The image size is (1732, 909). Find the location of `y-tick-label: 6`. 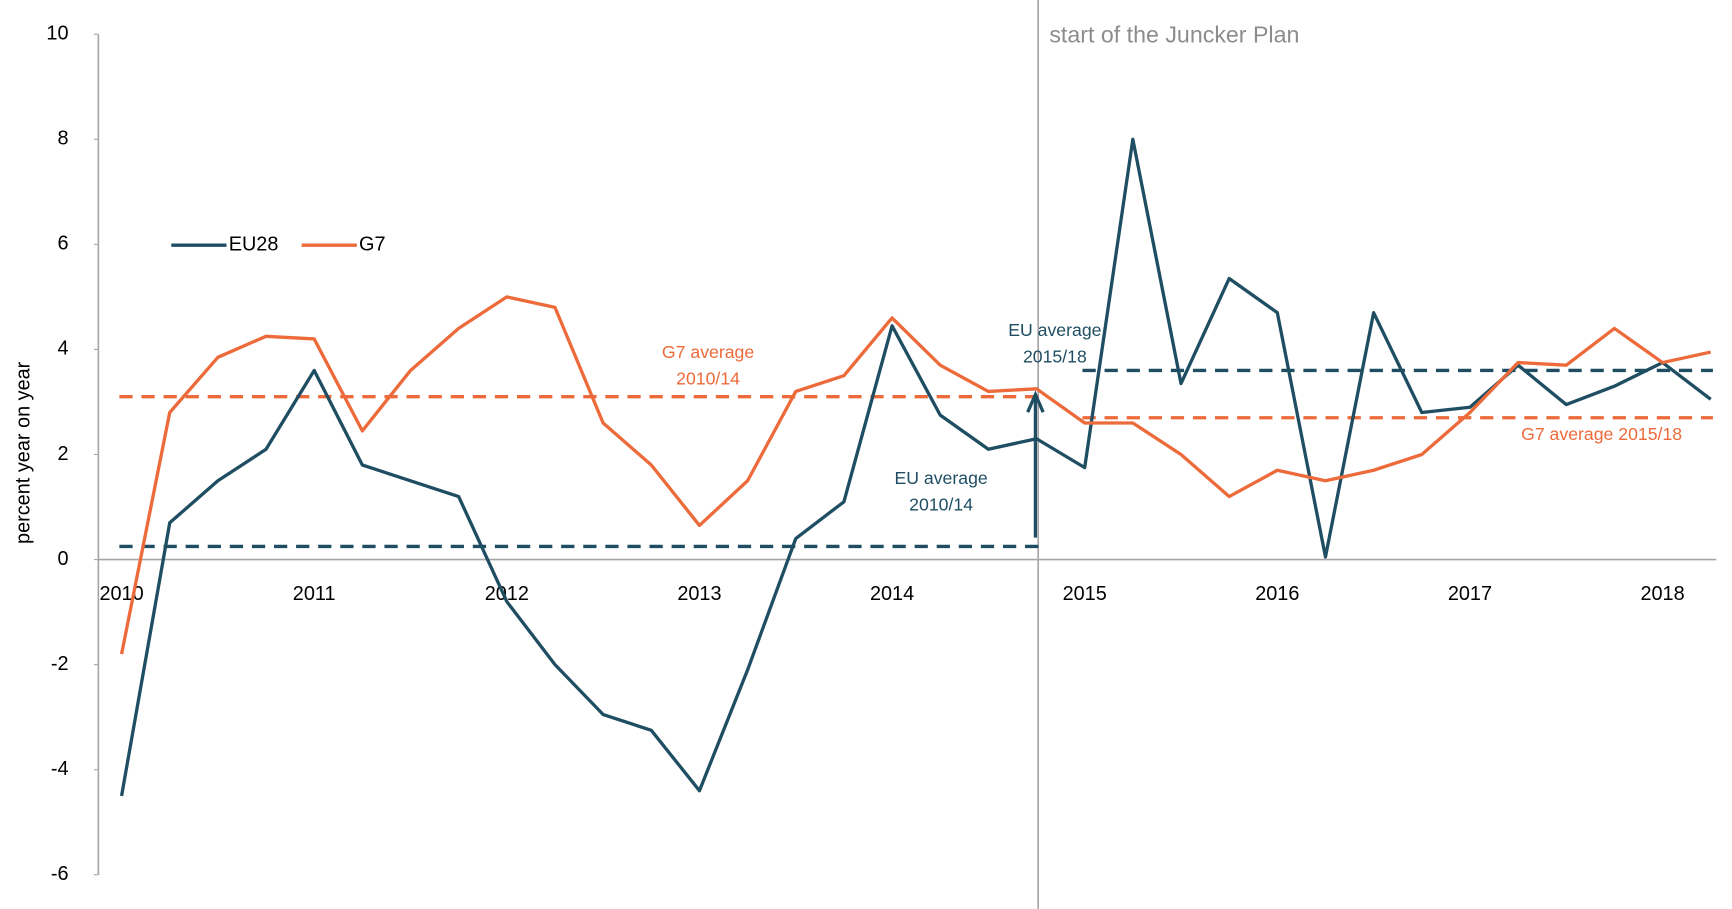

y-tick-label: 6 is located at coordinates (62, 244).